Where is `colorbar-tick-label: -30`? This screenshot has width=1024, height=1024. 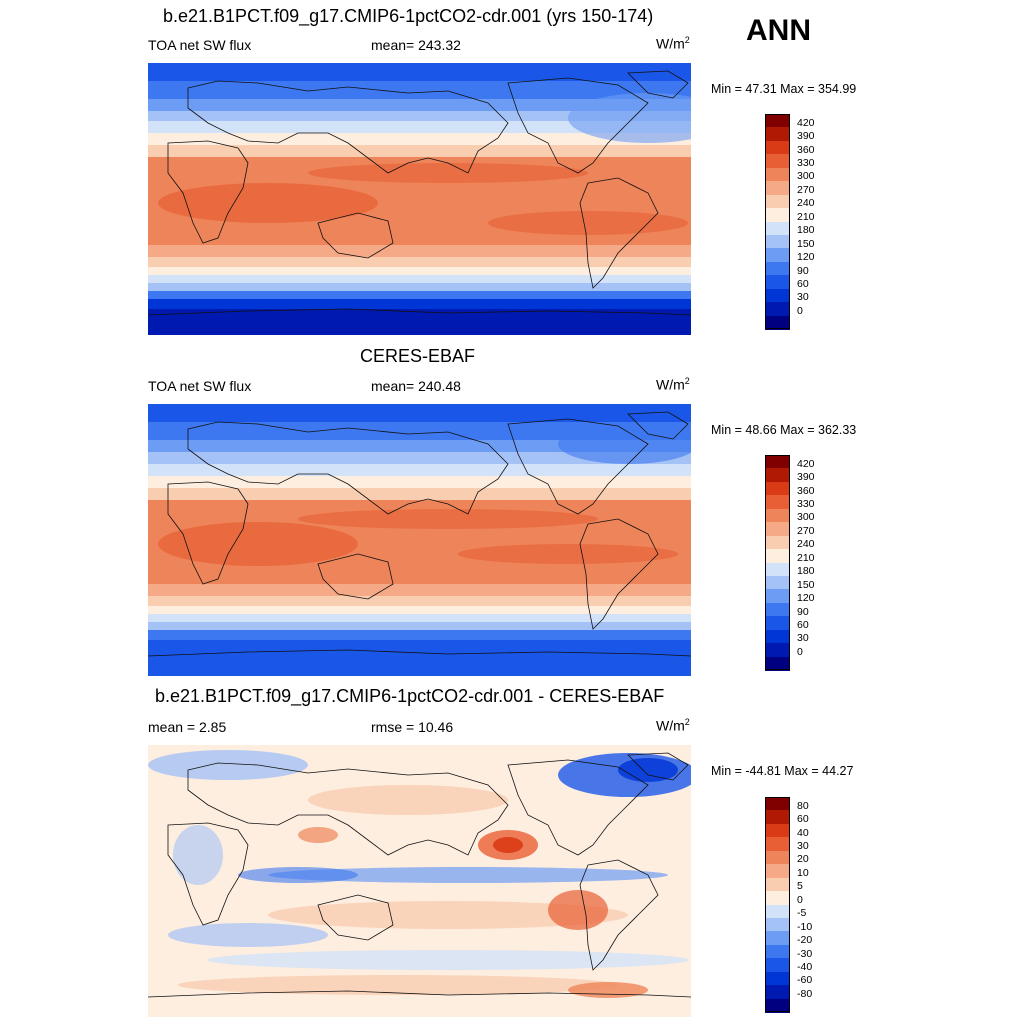 colorbar-tick-label: -30 is located at coordinates (805, 953).